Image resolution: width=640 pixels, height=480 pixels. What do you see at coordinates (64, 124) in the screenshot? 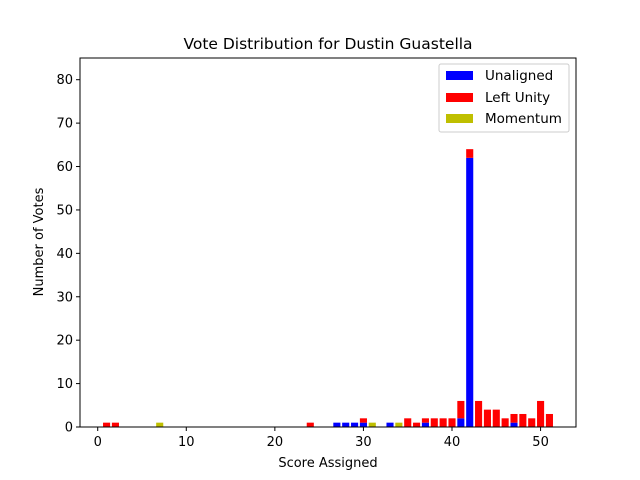
I see `y-tick-label-70: 70` at bounding box center [64, 124].